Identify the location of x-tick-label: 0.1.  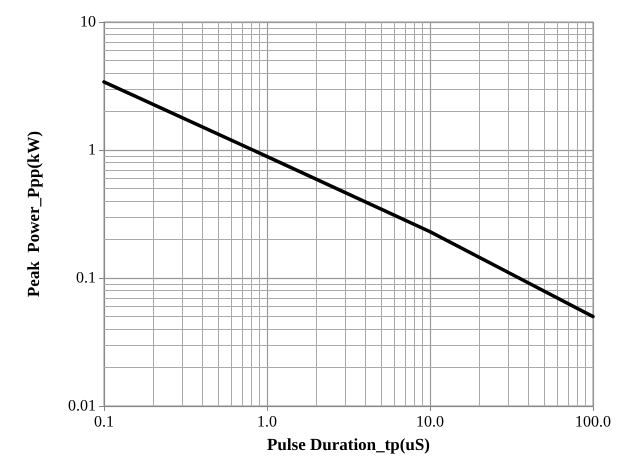
(104, 422).